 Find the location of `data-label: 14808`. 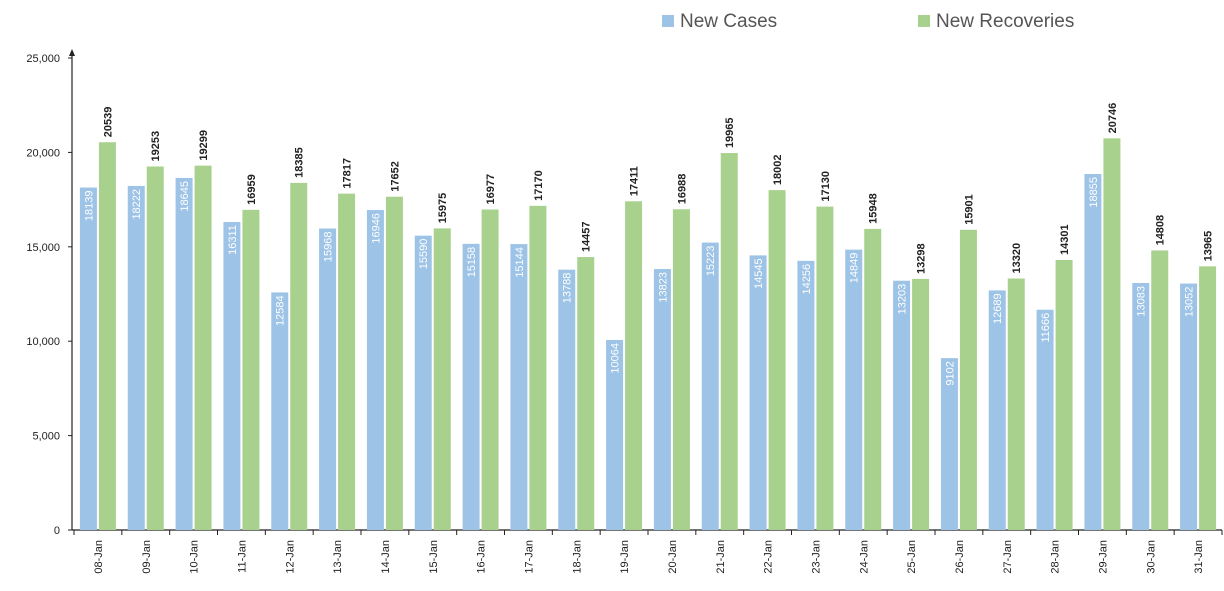

data-label: 14808 is located at coordinates (1161, 230).